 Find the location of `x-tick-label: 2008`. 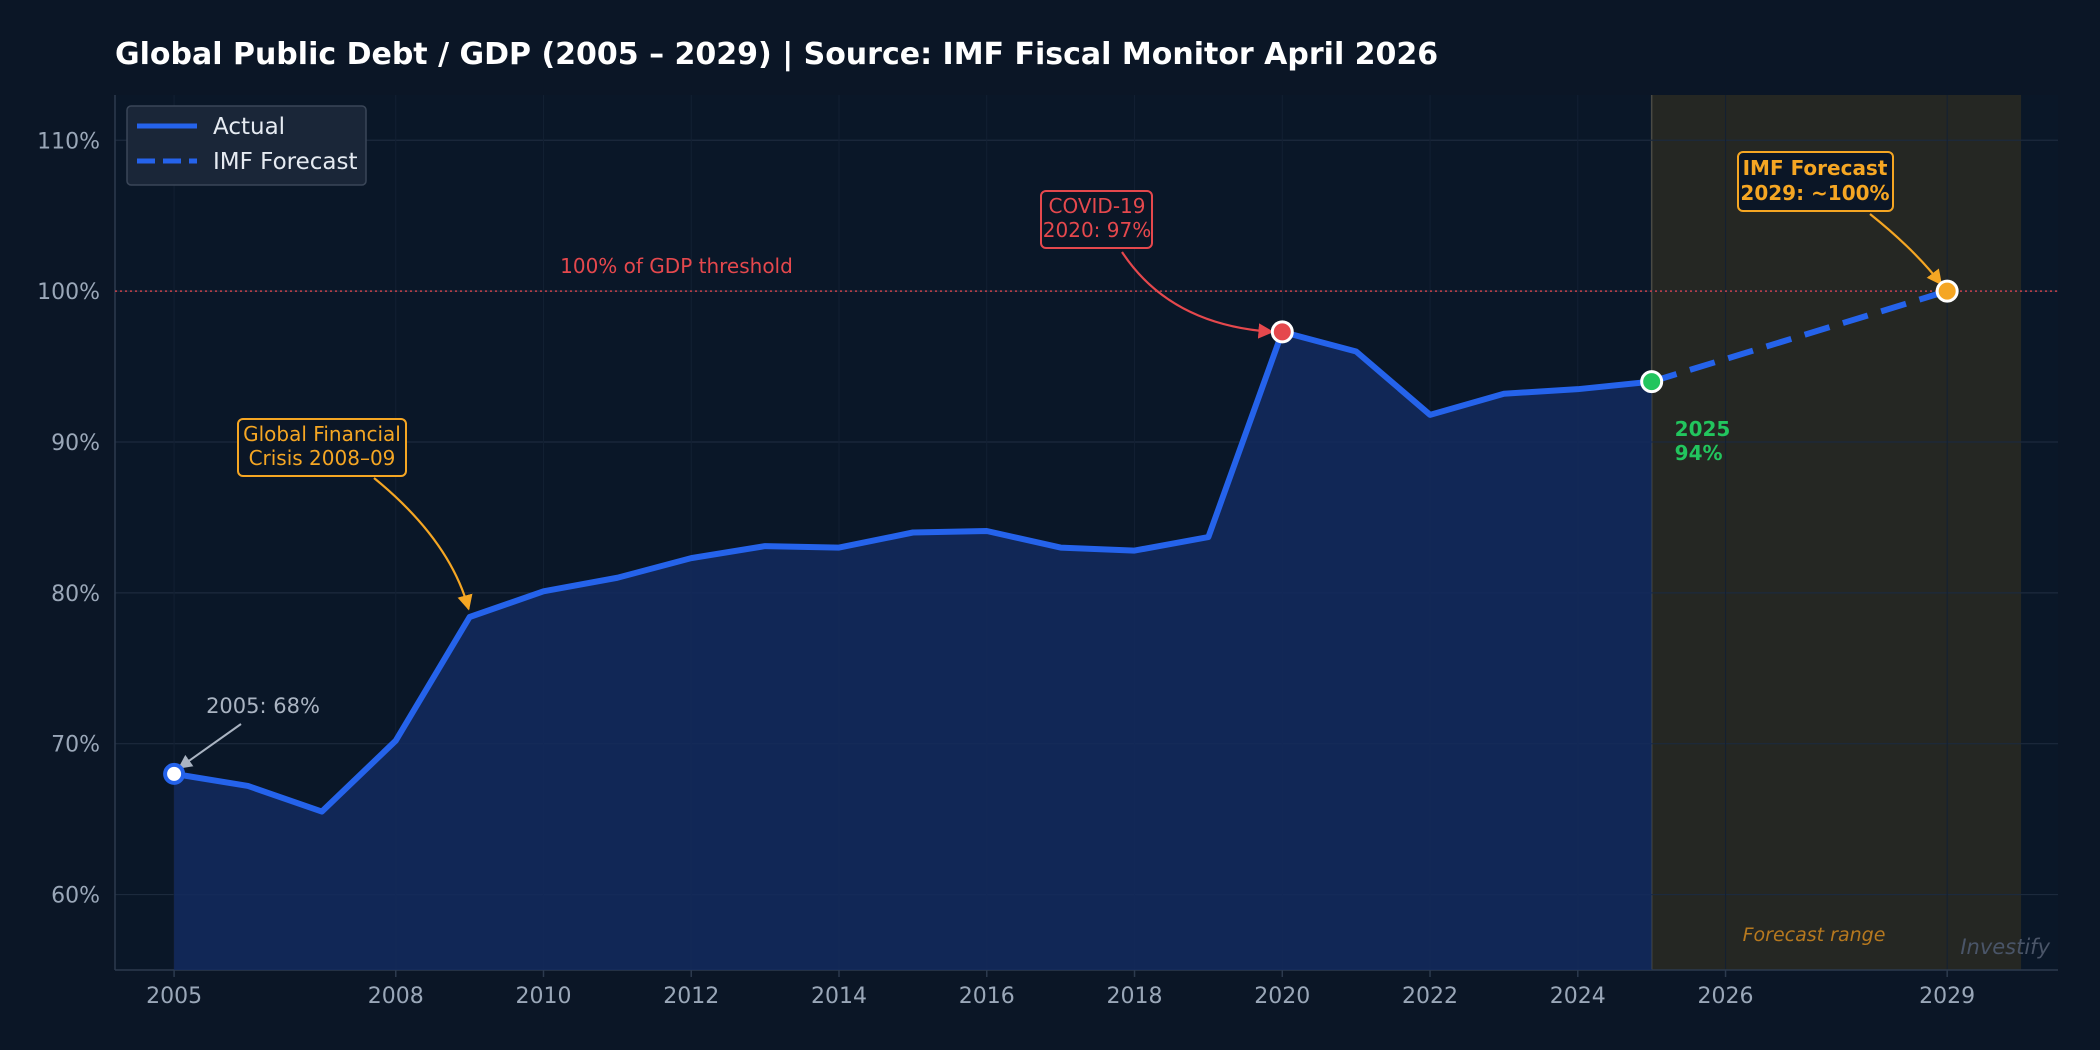

x-tick-label: 2008 is located at coordinates (396, 996).